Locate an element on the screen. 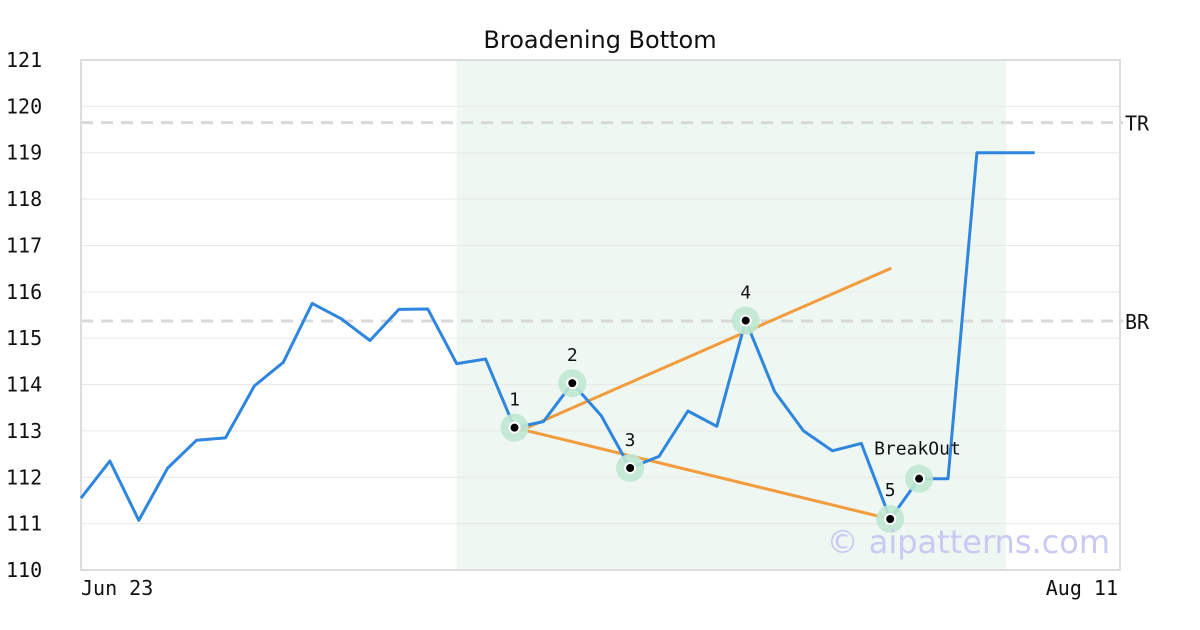 This screenshot has height=630, width=1200. y-tick-label: 115 is located at coordinates (24, 338).